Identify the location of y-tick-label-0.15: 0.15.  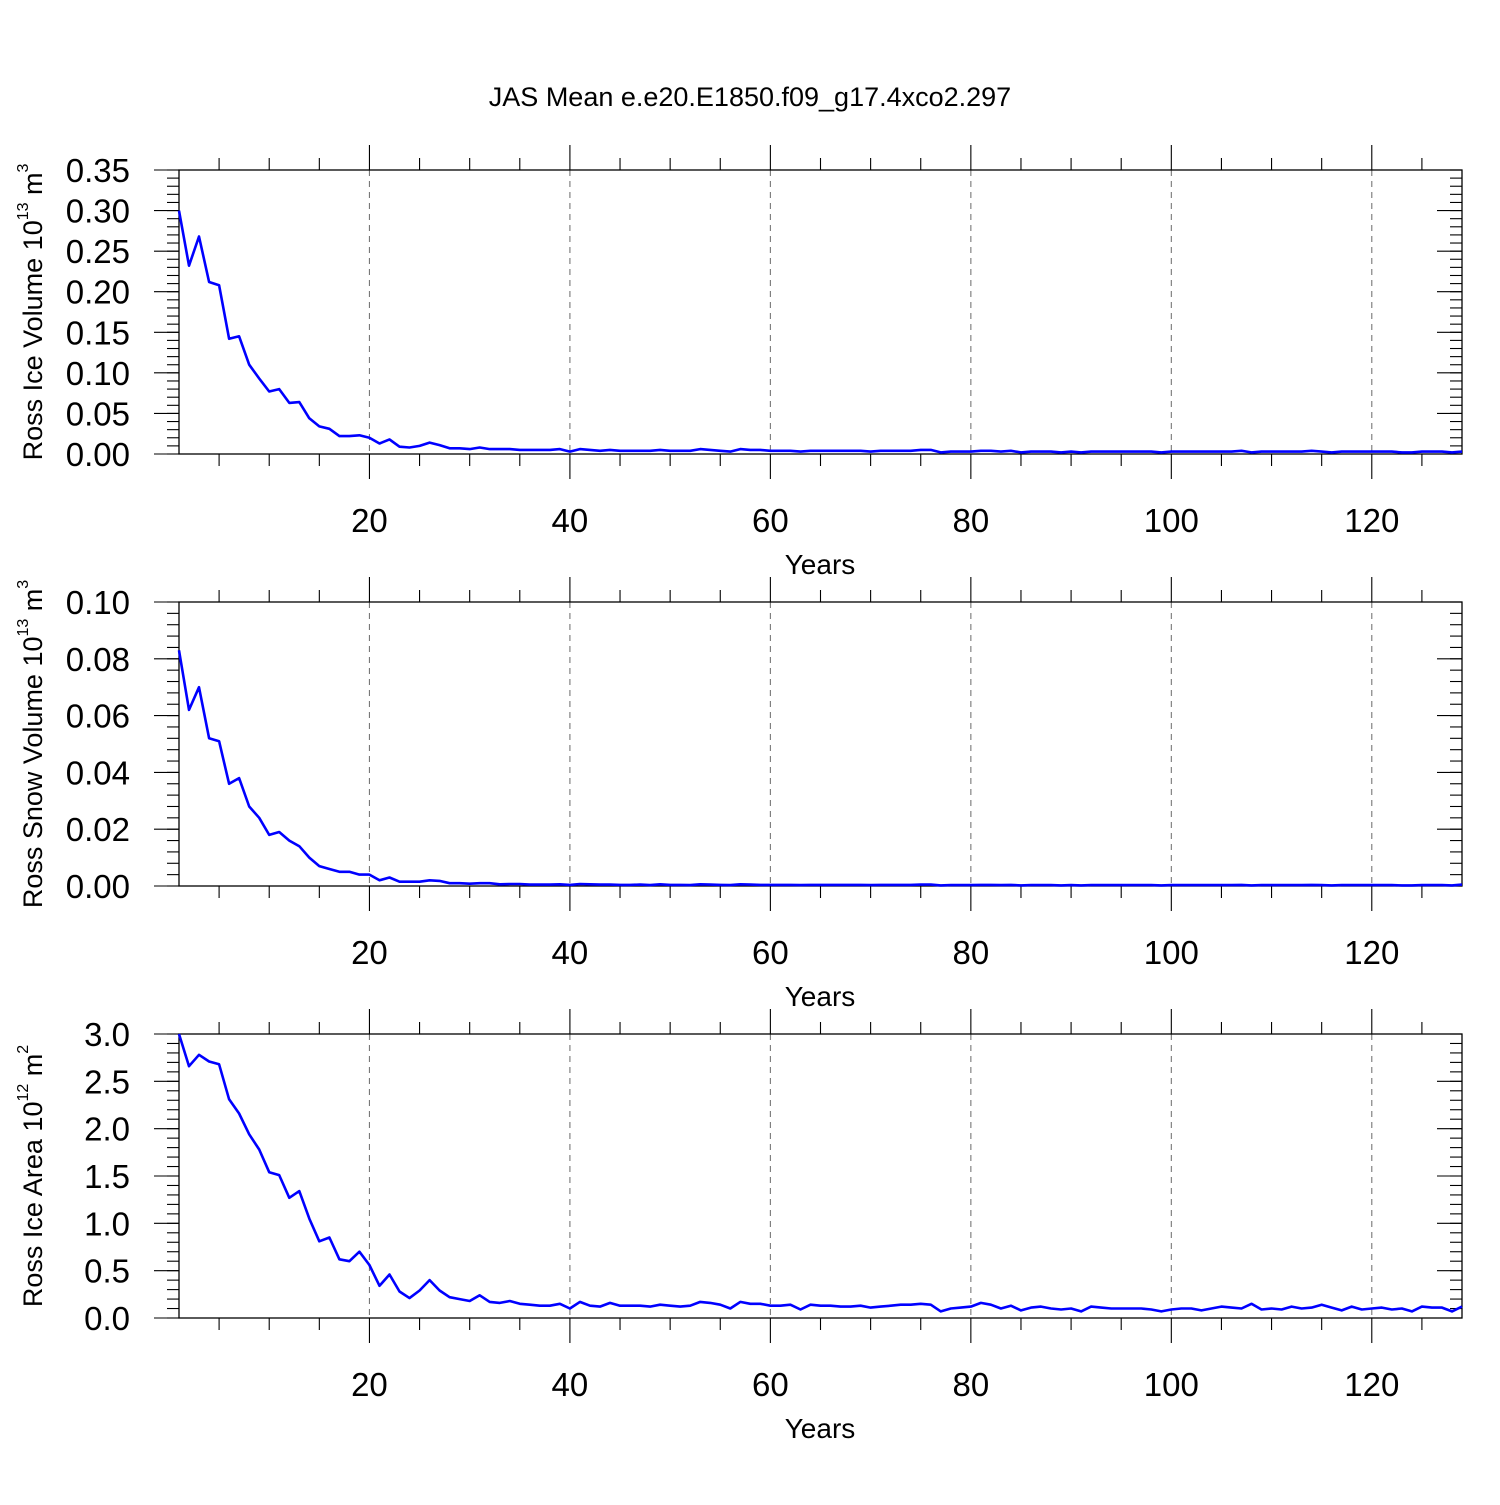
(98, 332).